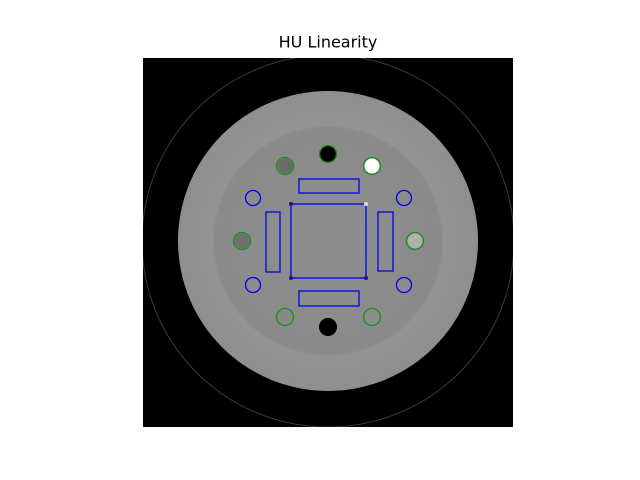 The height and width of the screenshot is (480, 640). I want to click on corner-points, so click(328, 241).